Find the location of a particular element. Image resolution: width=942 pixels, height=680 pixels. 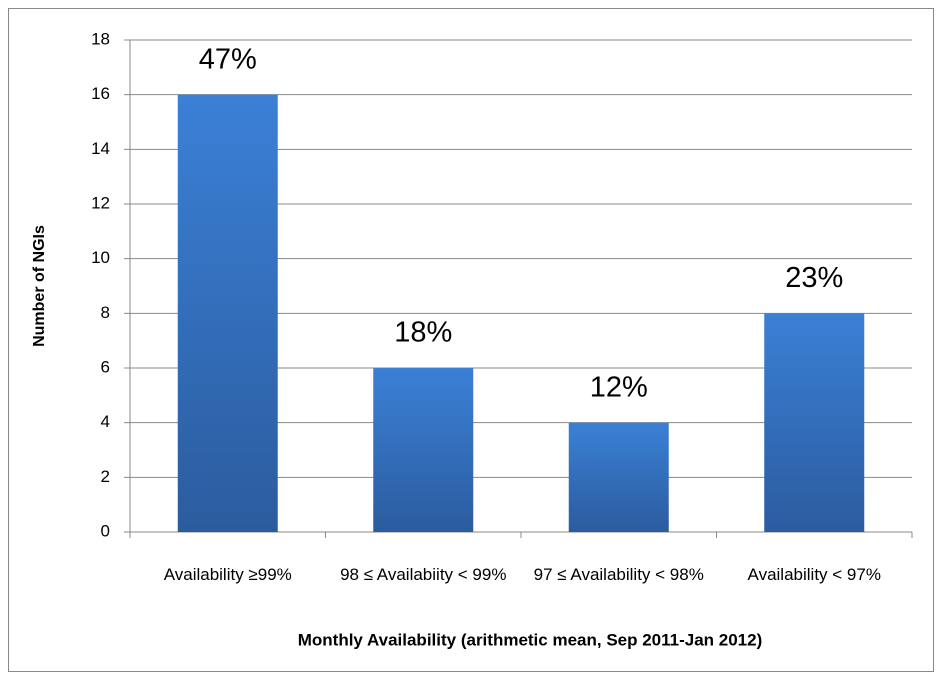

x-tick-label: 98 ≤ Availabiity < 99% is located at coordinates (423, 574).